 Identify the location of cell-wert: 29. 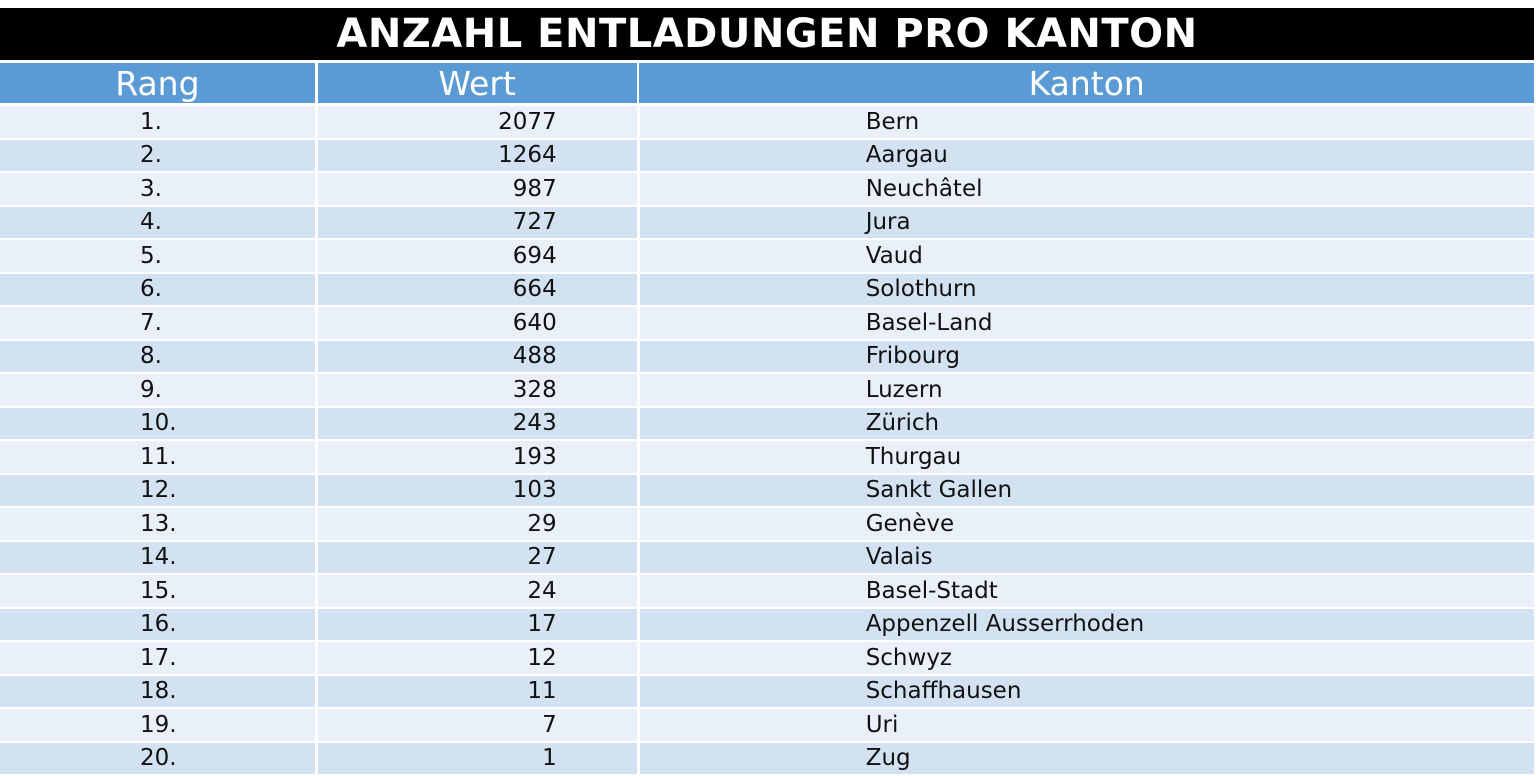
(477, 524).